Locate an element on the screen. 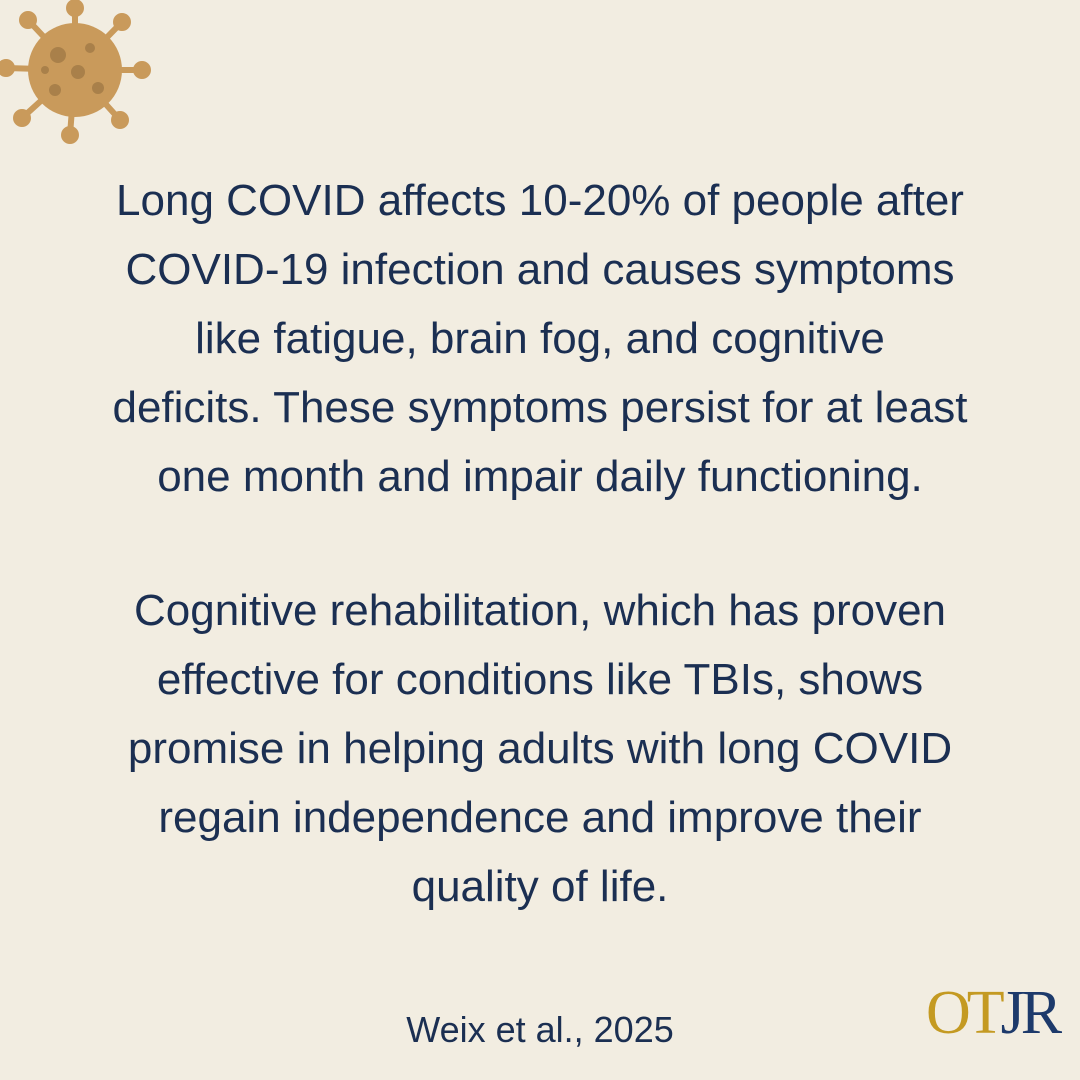 Image resolution: width=1080 pixels, height=1080 pixels. text-line: like fatigue, brain fog, and cognitive is located at coordinates (540, 338).